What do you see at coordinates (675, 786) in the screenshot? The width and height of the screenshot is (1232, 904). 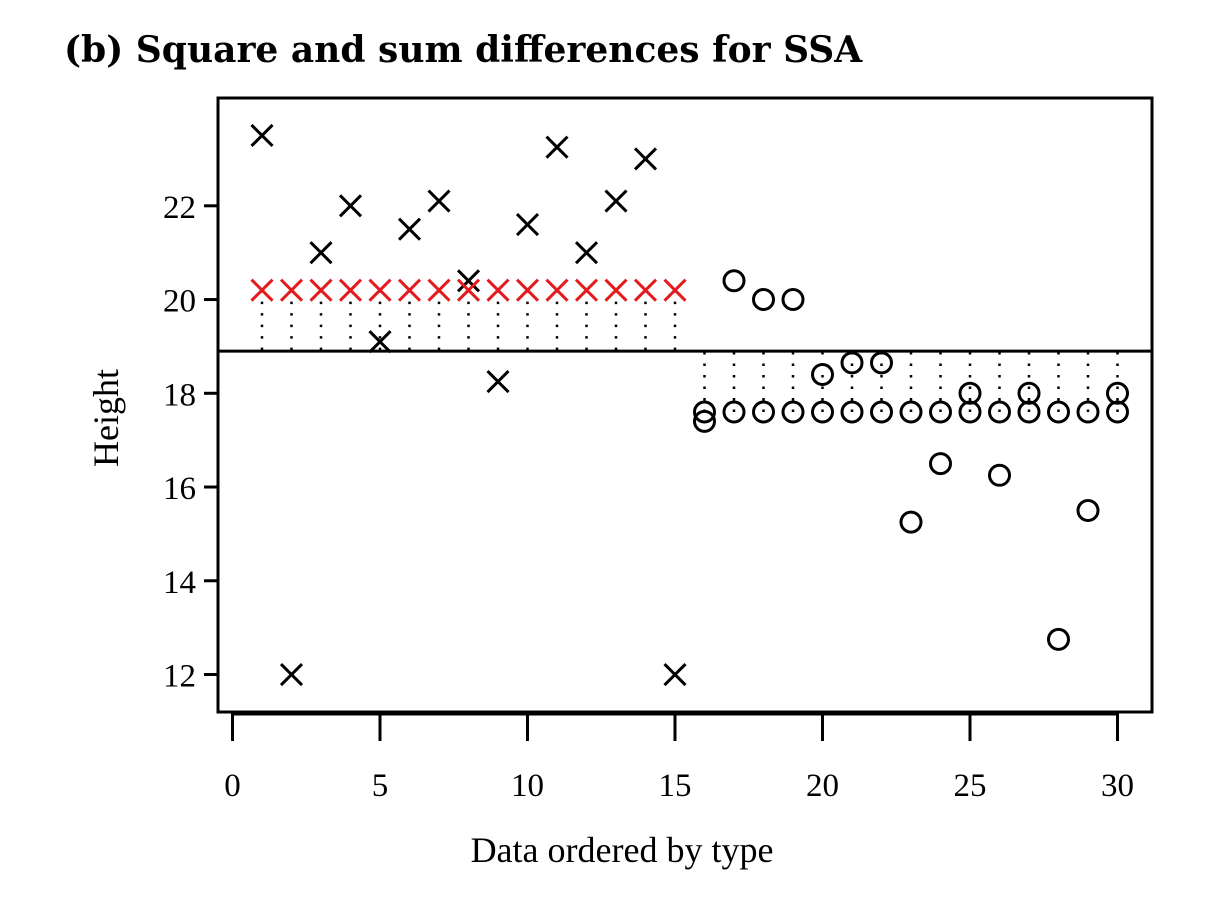 I see `x-tick-label: 15` at bounding box center [675, 786].